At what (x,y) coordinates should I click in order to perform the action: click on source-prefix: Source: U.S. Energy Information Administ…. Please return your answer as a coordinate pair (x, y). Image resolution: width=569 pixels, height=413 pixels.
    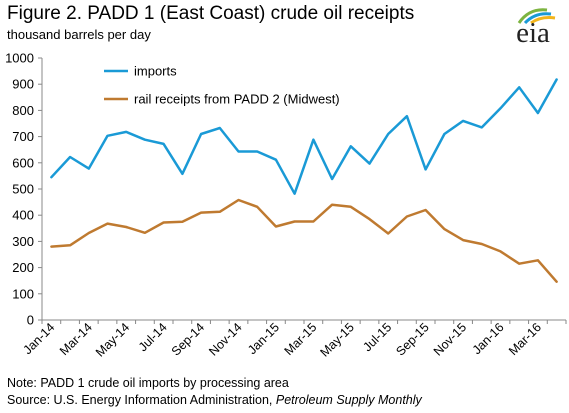
    Looking at the image, I should click on (141, 400).